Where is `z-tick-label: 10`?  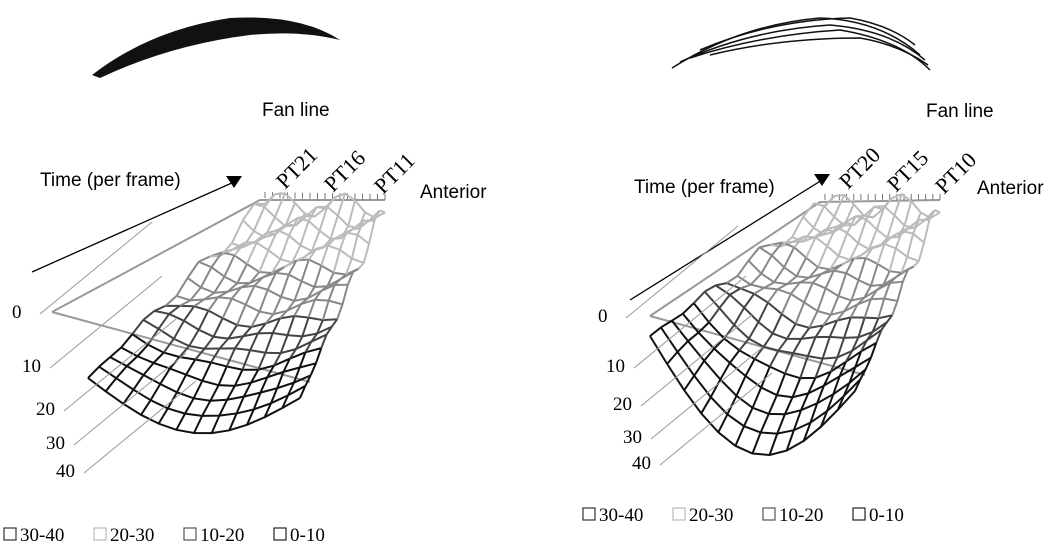
z-tick-label: 10 is located at coordinates (31, 366).